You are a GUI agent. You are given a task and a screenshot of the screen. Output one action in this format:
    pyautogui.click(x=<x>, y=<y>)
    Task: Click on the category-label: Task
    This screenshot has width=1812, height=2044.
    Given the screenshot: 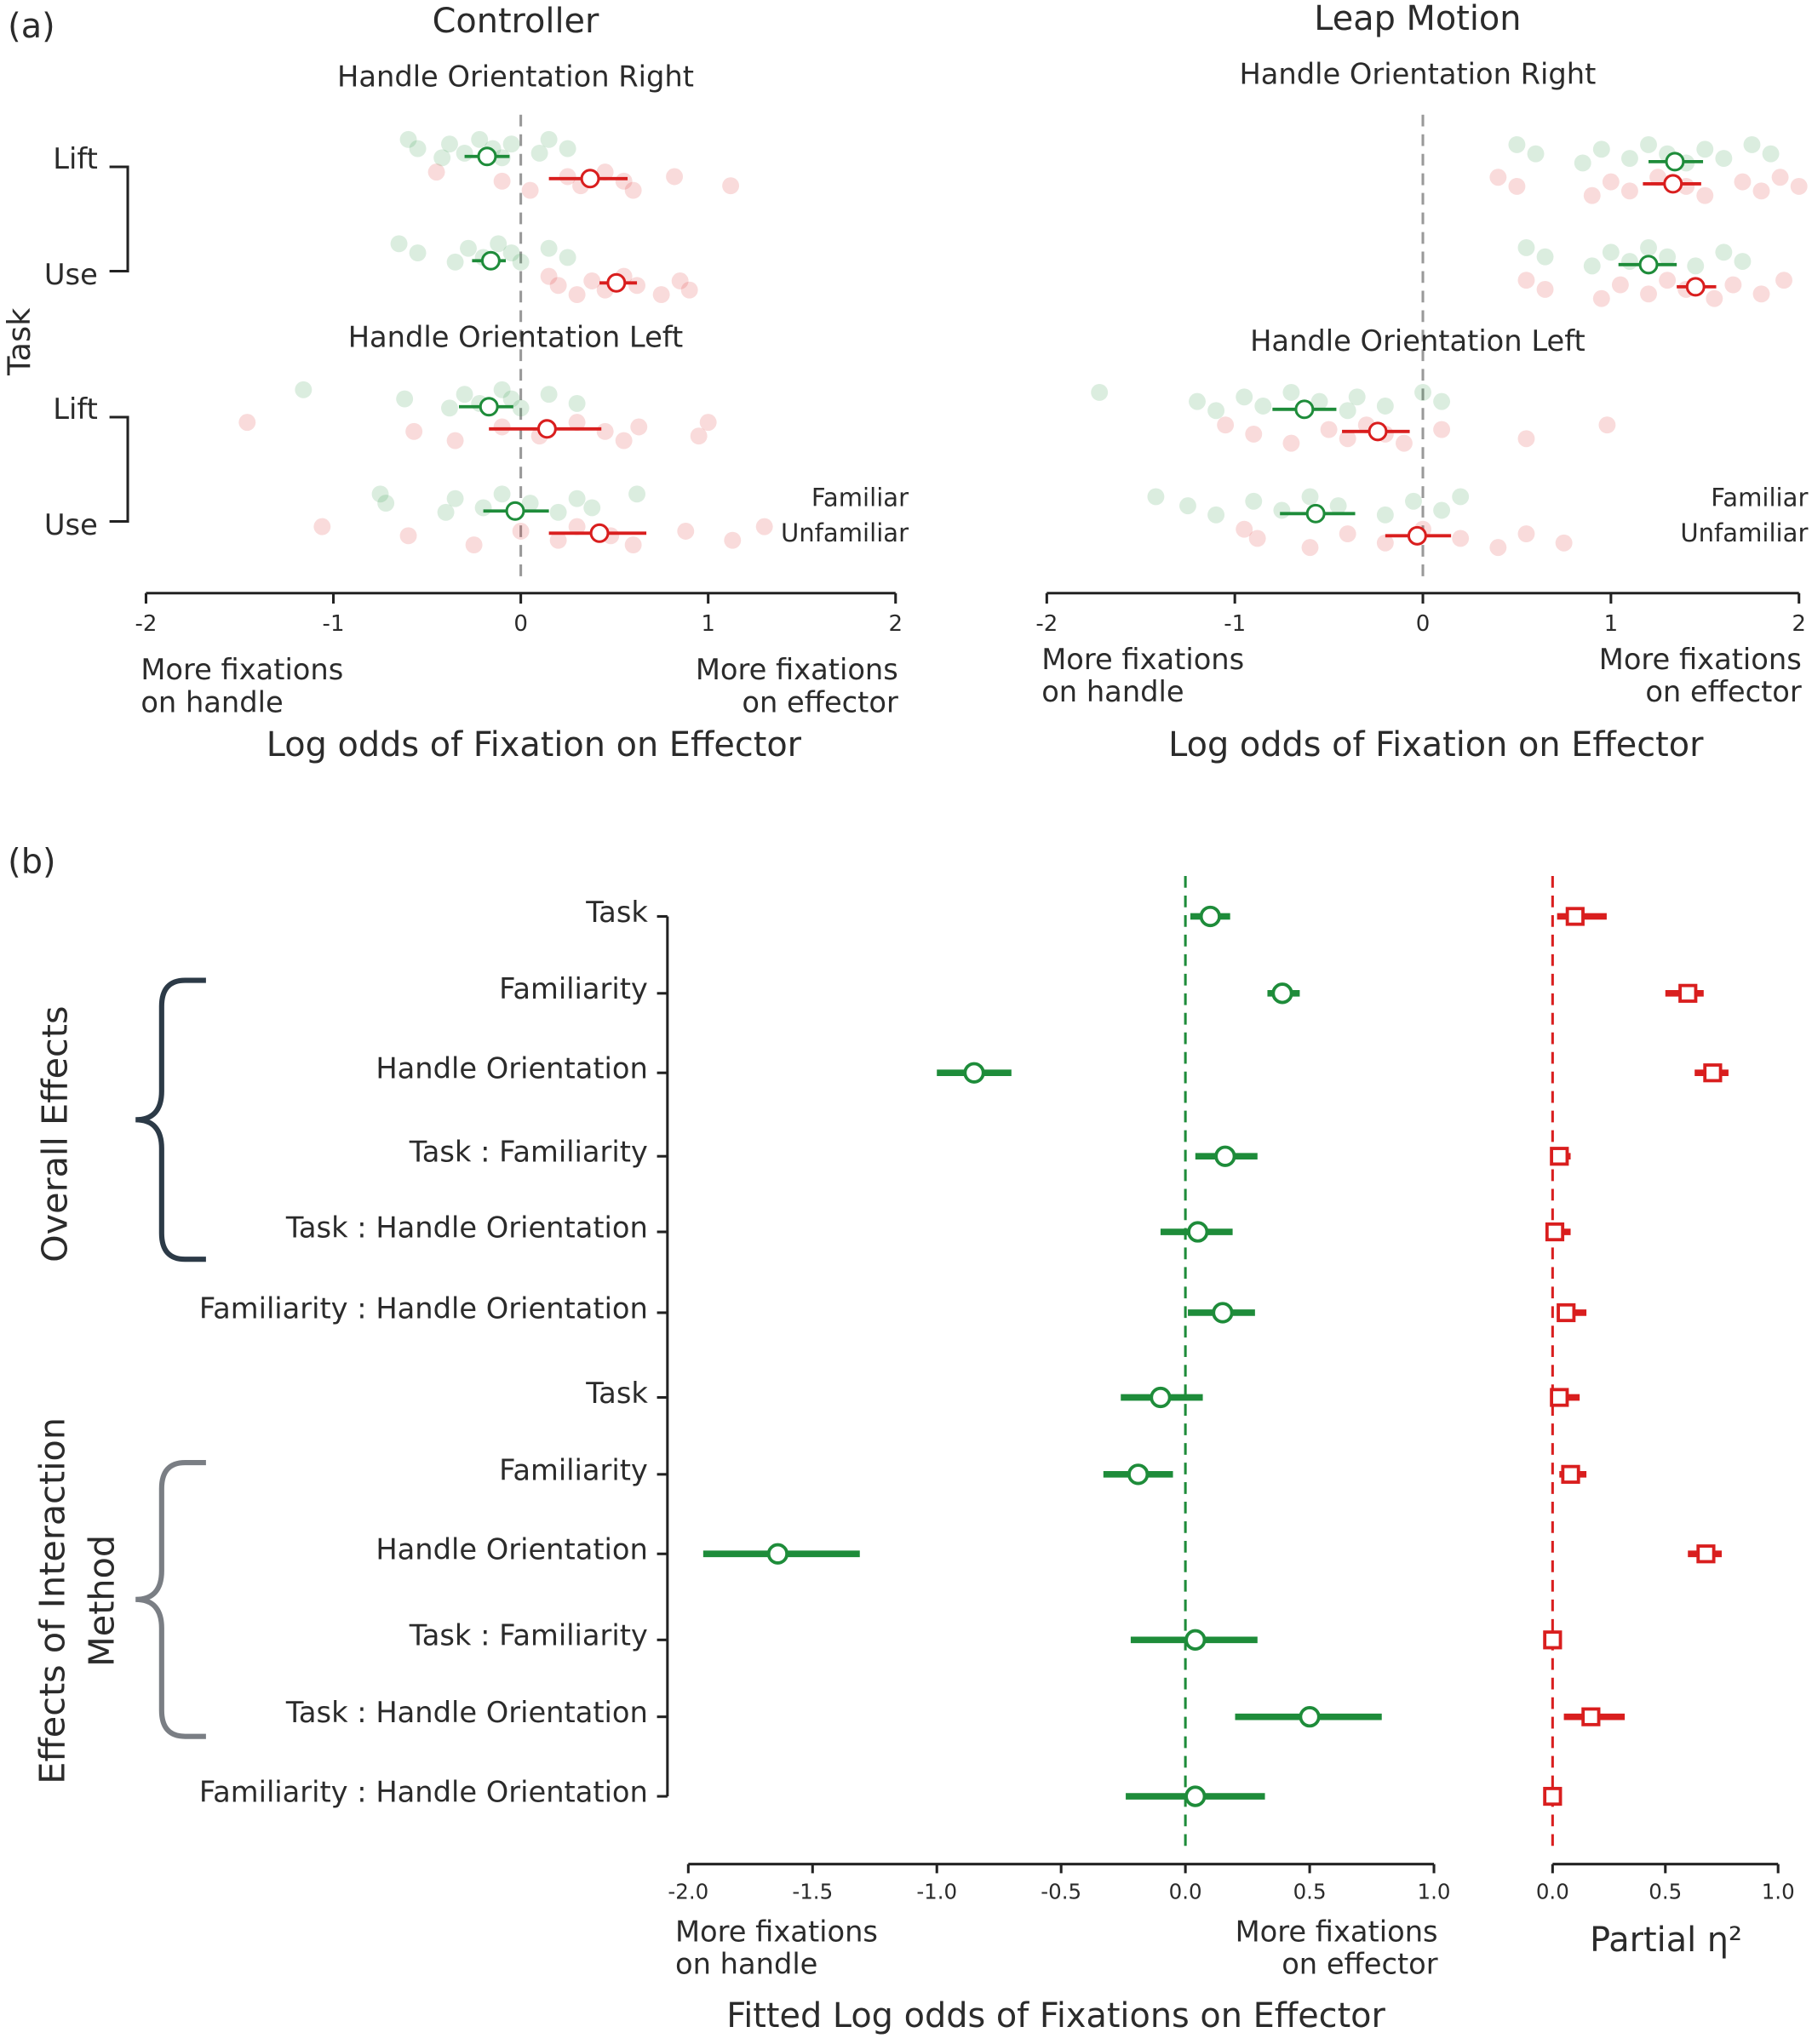 What is the action you would take?
    pyautogui.click(x=616, y=1393)
    